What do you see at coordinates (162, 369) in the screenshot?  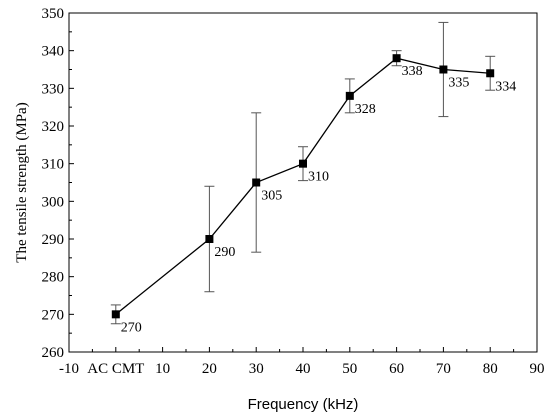 I see `x-tick-label: 10` at bounding box center [162, 369].